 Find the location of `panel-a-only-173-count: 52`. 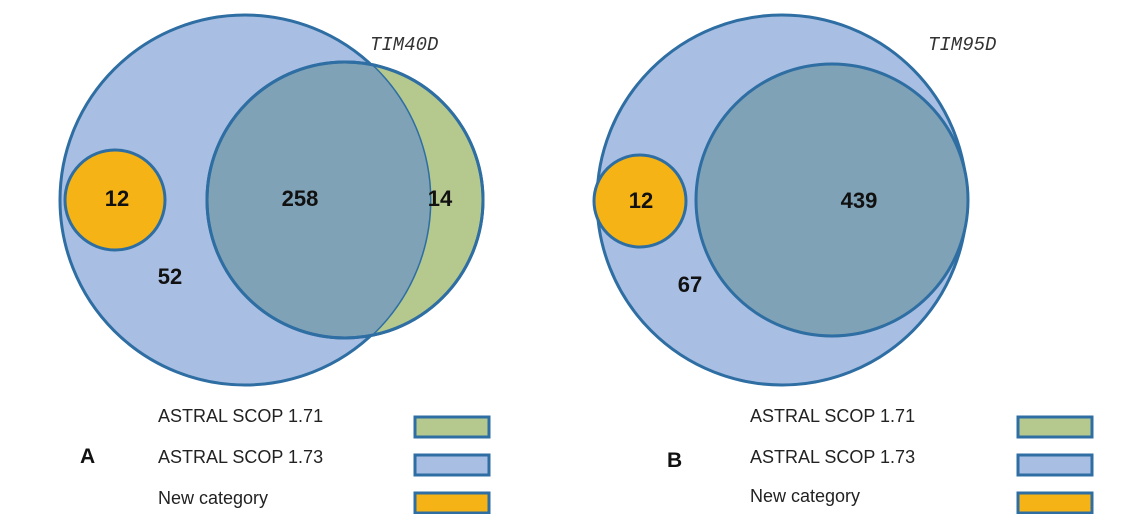

panel-a-only-173-count: 52 is located at coordinates (170, 276).